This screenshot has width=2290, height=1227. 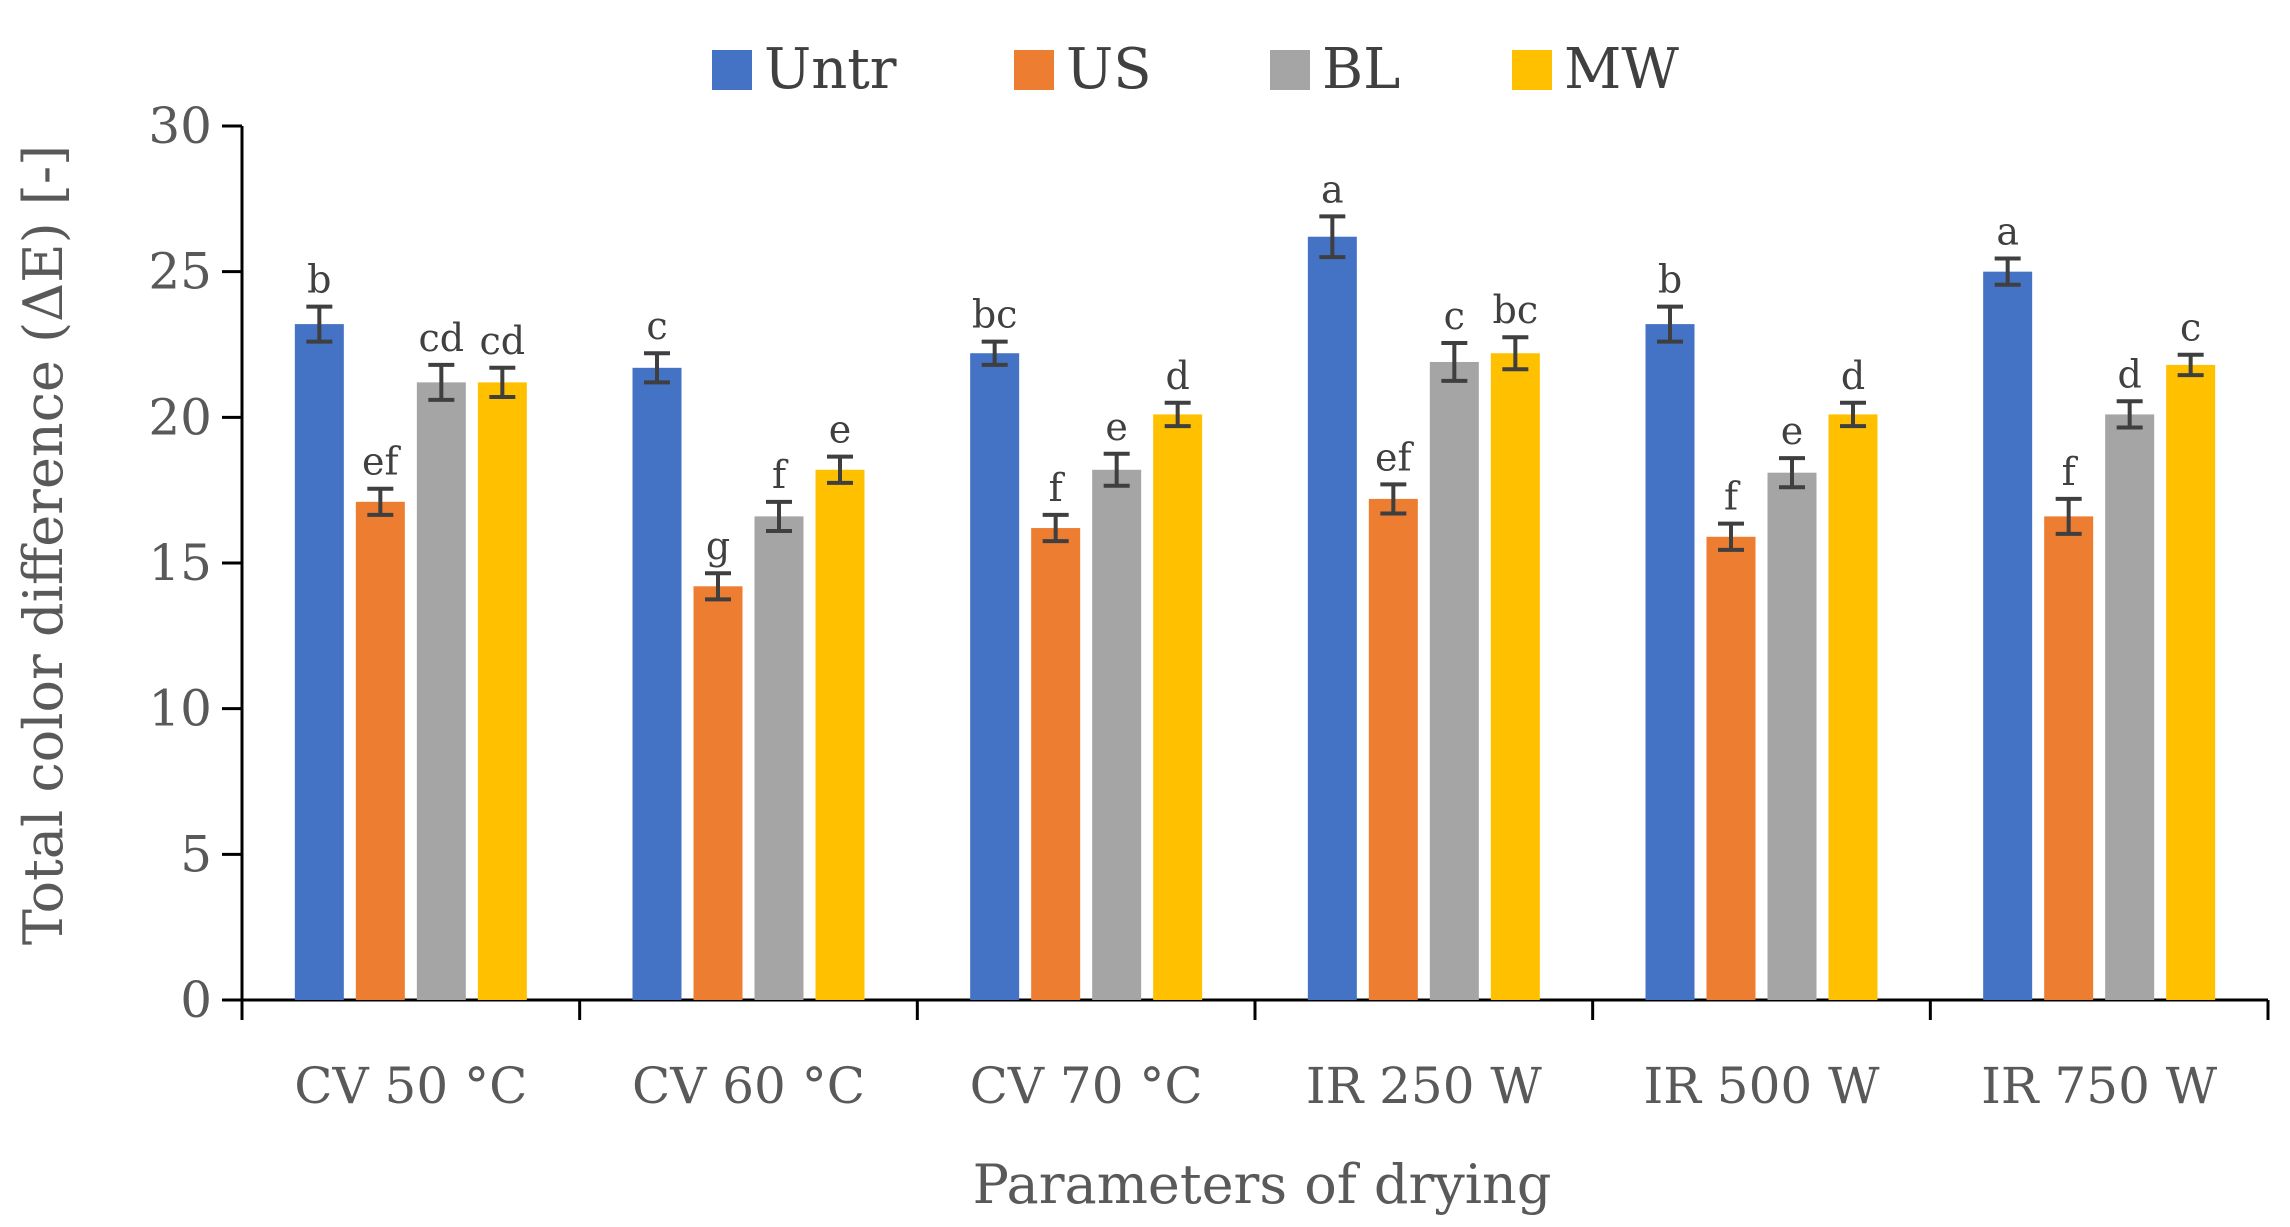 What do you see at coordinates (1515, 676) in the screenshot?
I see `bar-mw-ir-250-w` at bounding box center [1515, 676].